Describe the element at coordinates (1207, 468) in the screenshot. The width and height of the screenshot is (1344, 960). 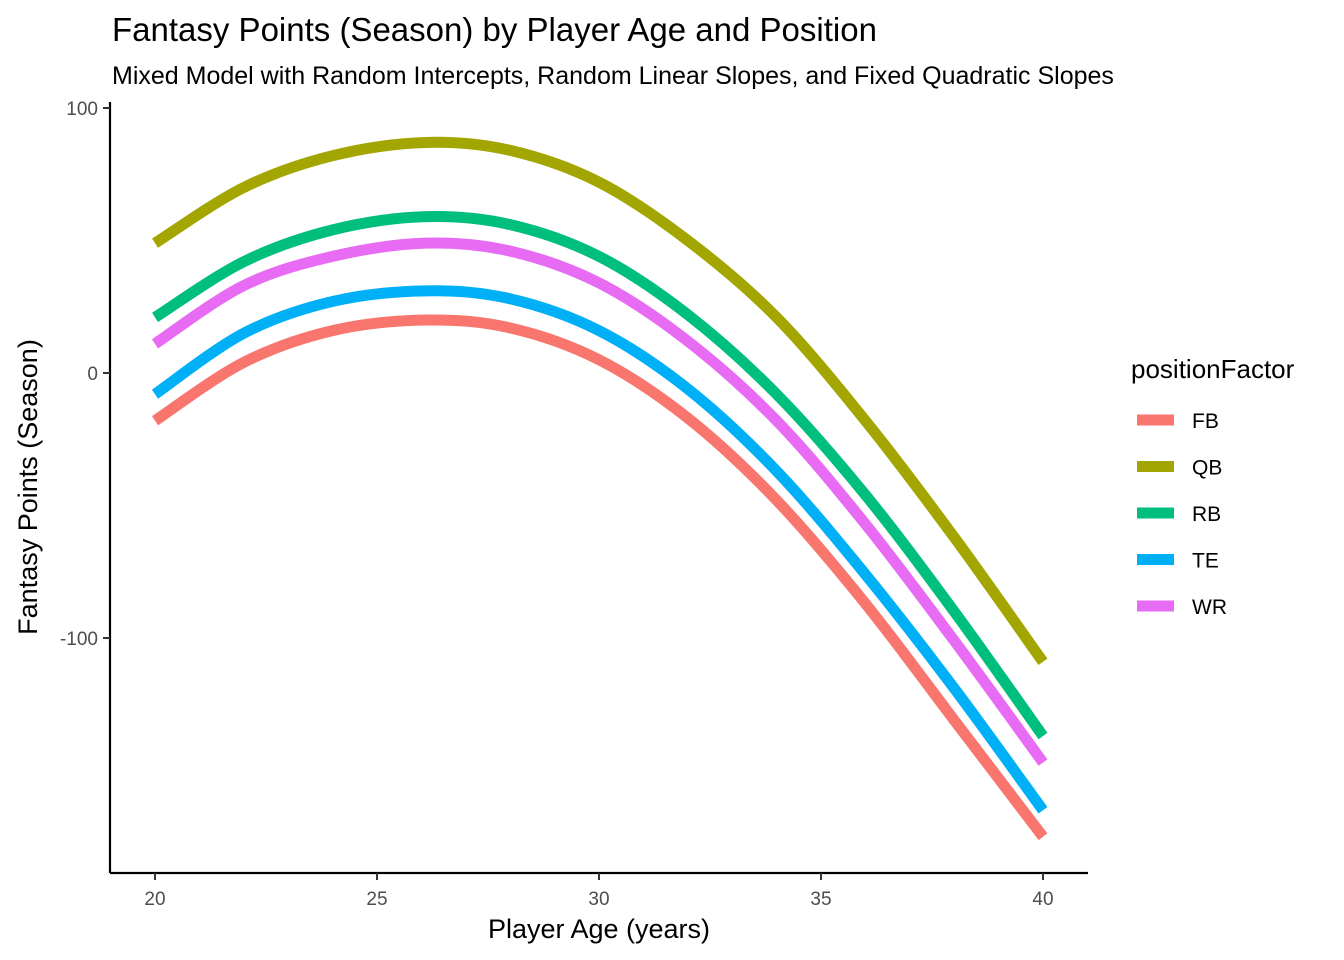
I see `legend-label-qb: QB` at that location.